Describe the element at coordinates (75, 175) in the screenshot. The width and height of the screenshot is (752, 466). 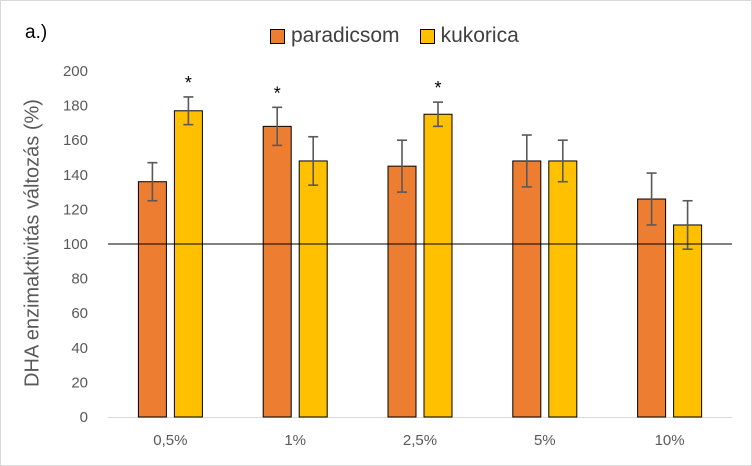
I see `y-tick-label: 140` at that location.